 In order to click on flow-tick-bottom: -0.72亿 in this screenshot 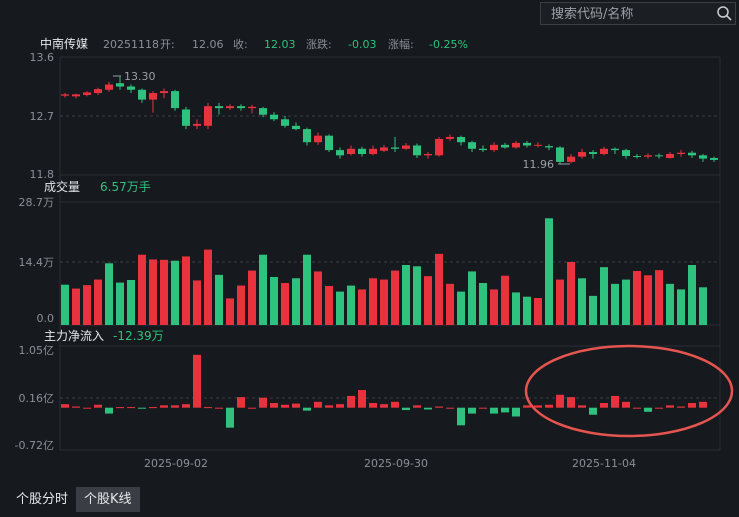, I will do `click(34, 445)`.